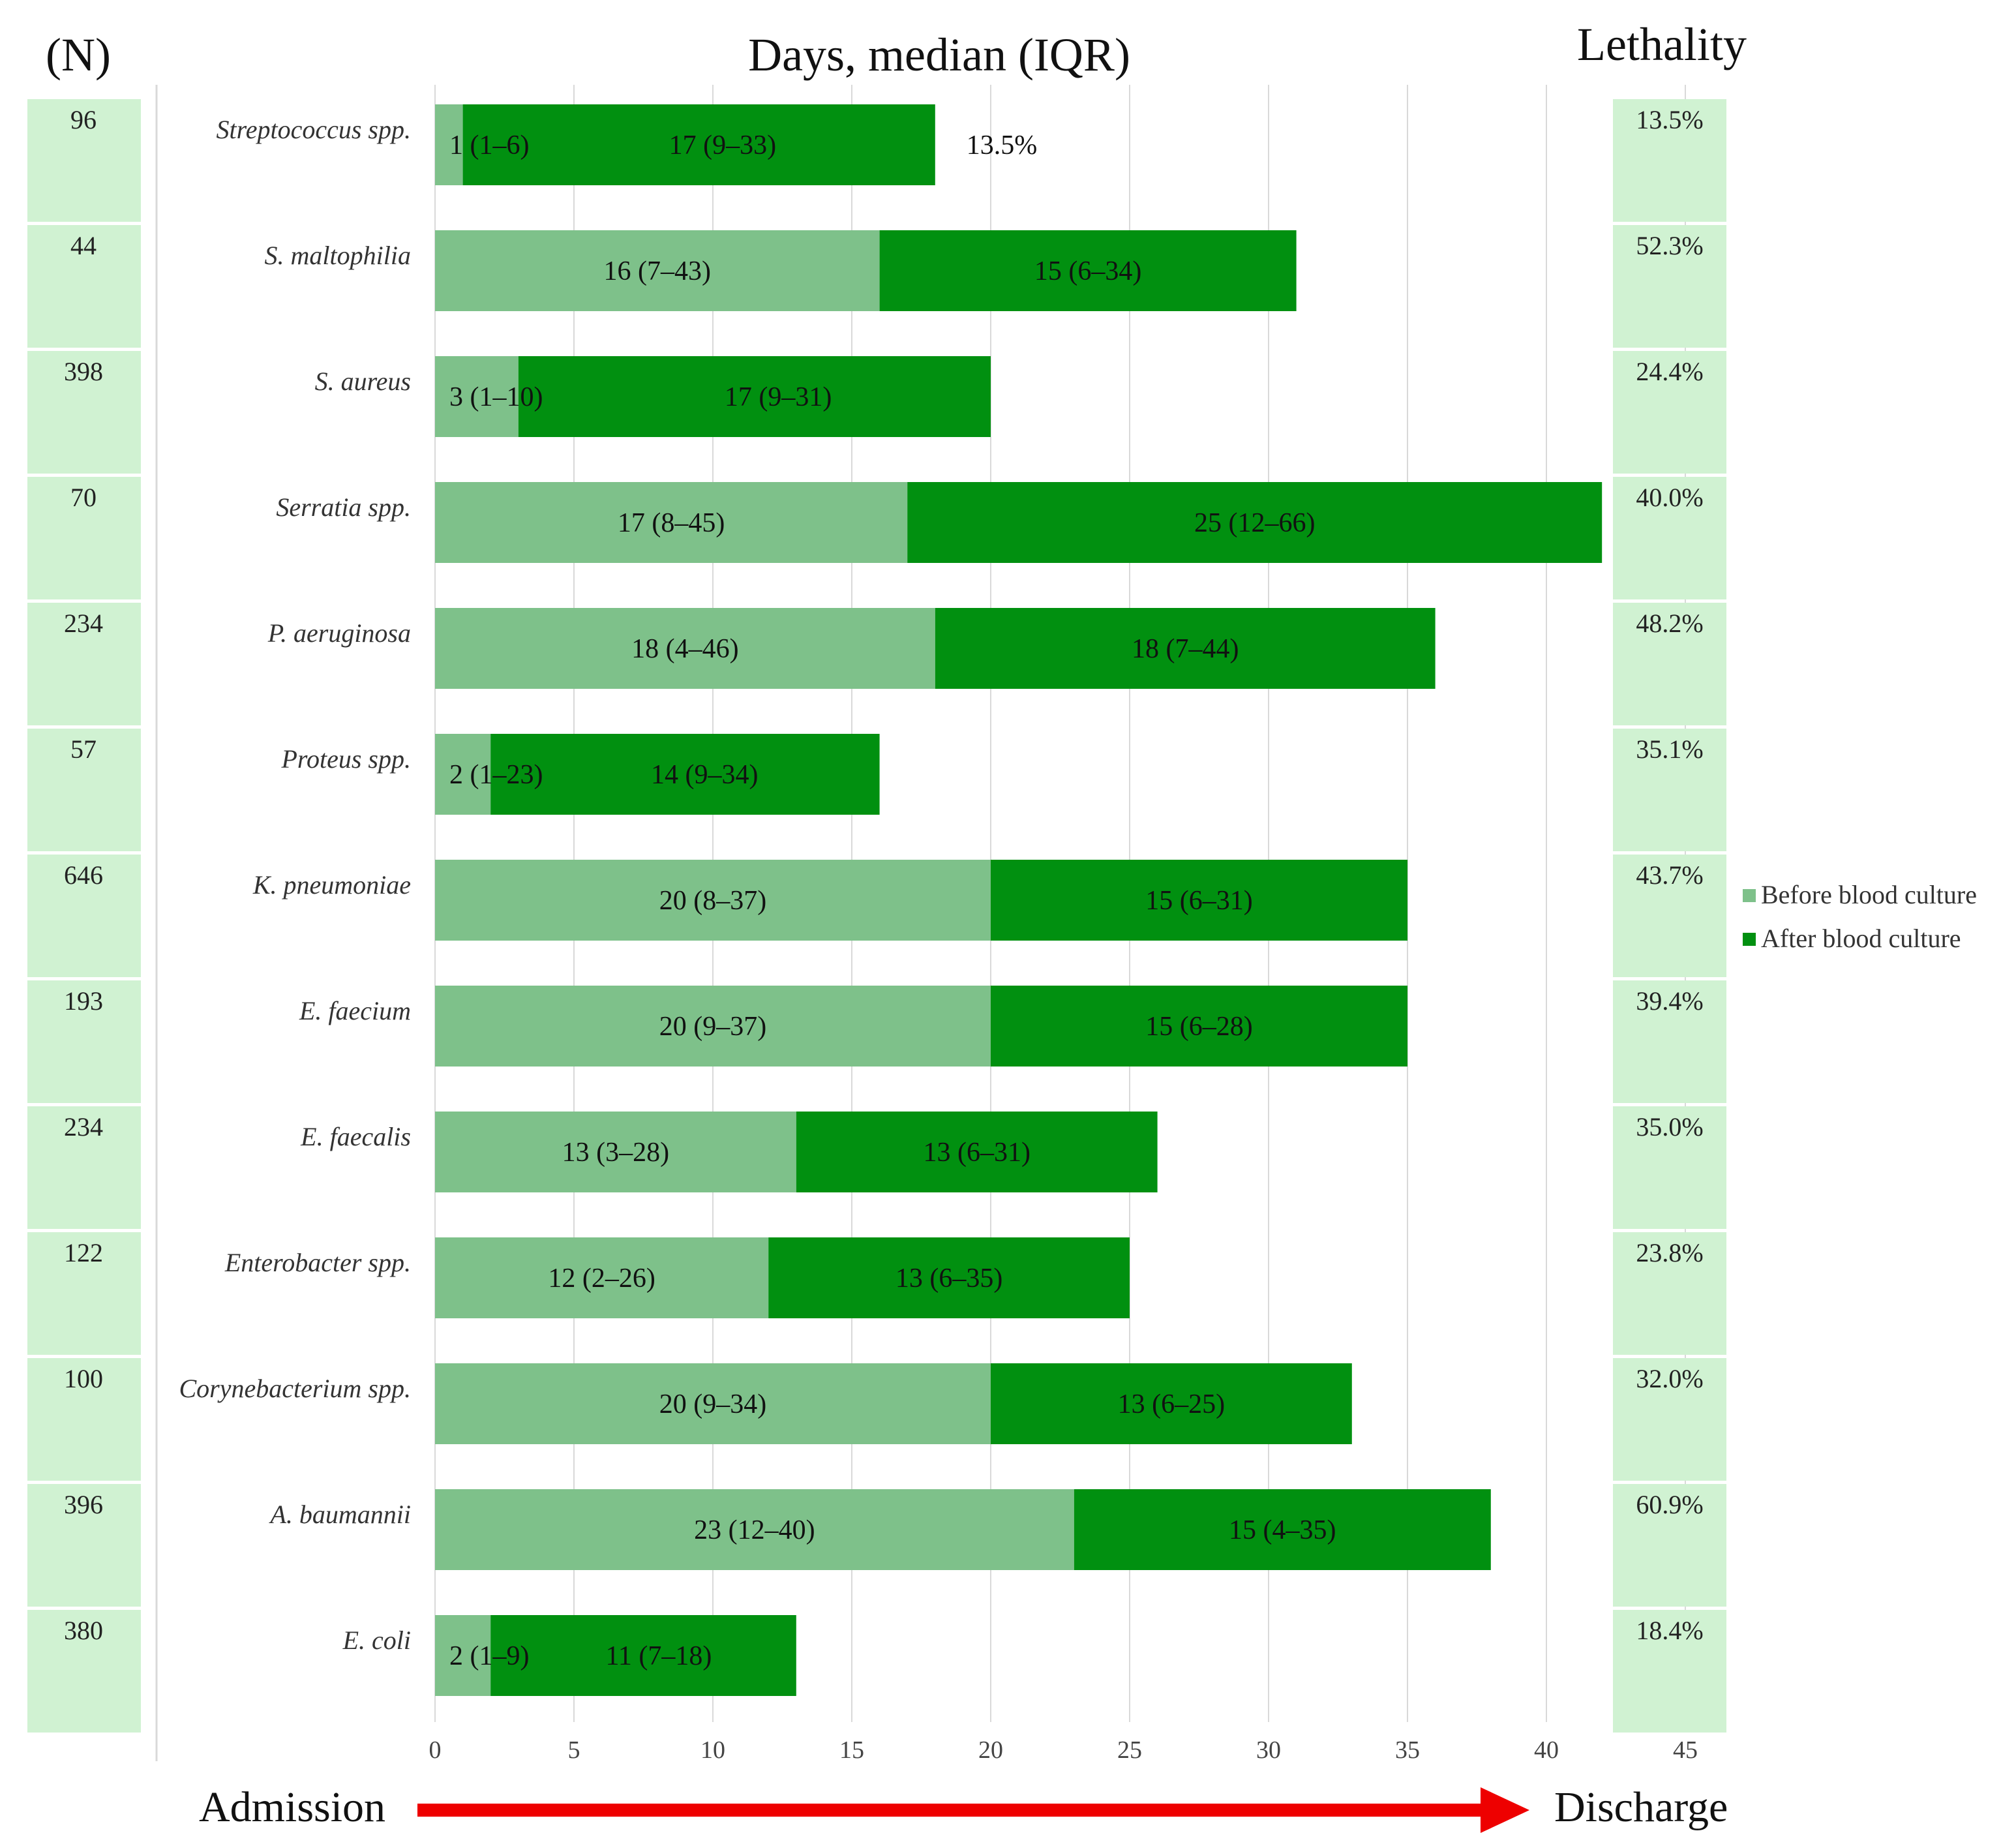 The height and width of the screenshot is (1846, 2016). What do you see at coordinates (295, 1388) in the screenshot?
I see `category-label: Corynebacterium spp.` at bounding box center [295, 1388].